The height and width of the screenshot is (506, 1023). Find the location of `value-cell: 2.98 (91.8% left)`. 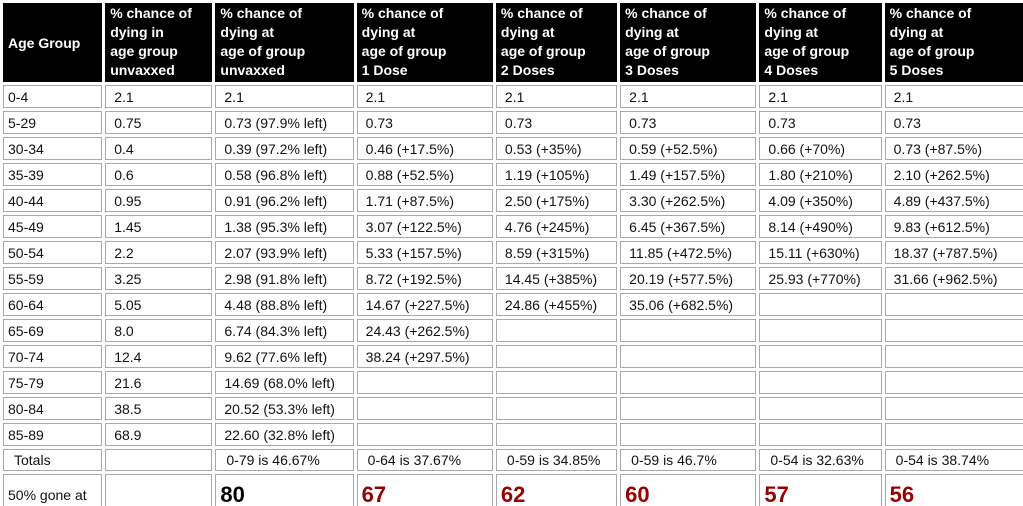

value-cell: 2.98 (91.8% left) is located at coordinates (284, 278).